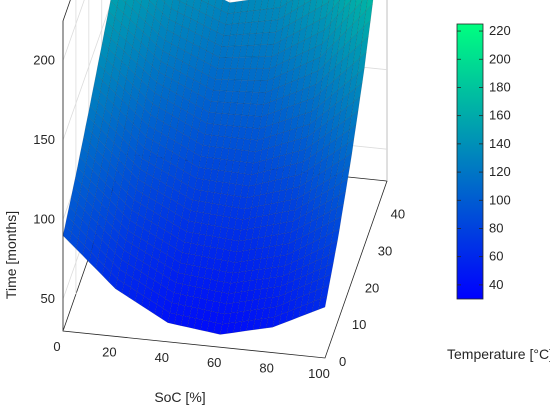 This screenshot has height=409, width=550. I want to click on colorbar-tick-label: 220, so click(500, 30).